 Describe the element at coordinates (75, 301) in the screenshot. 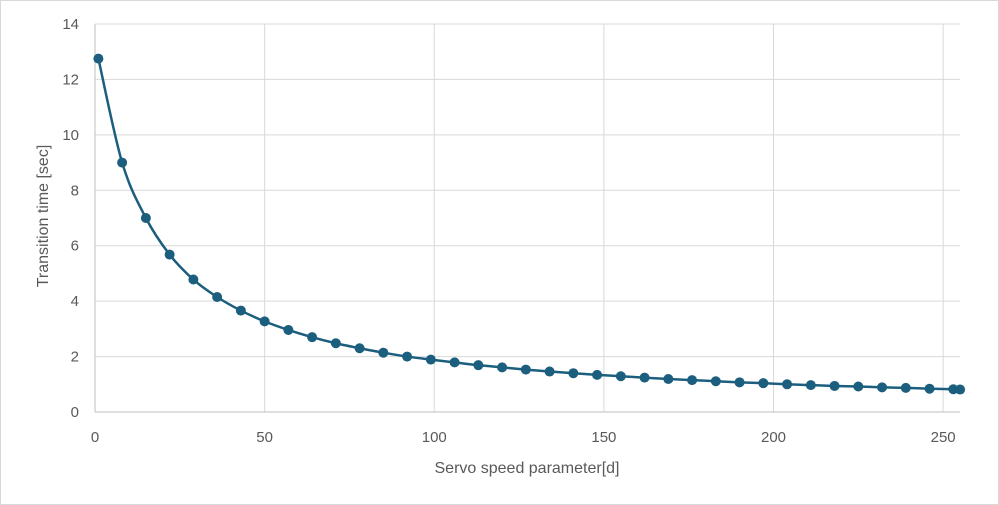

I see `y-tick-label: 4` at that location.